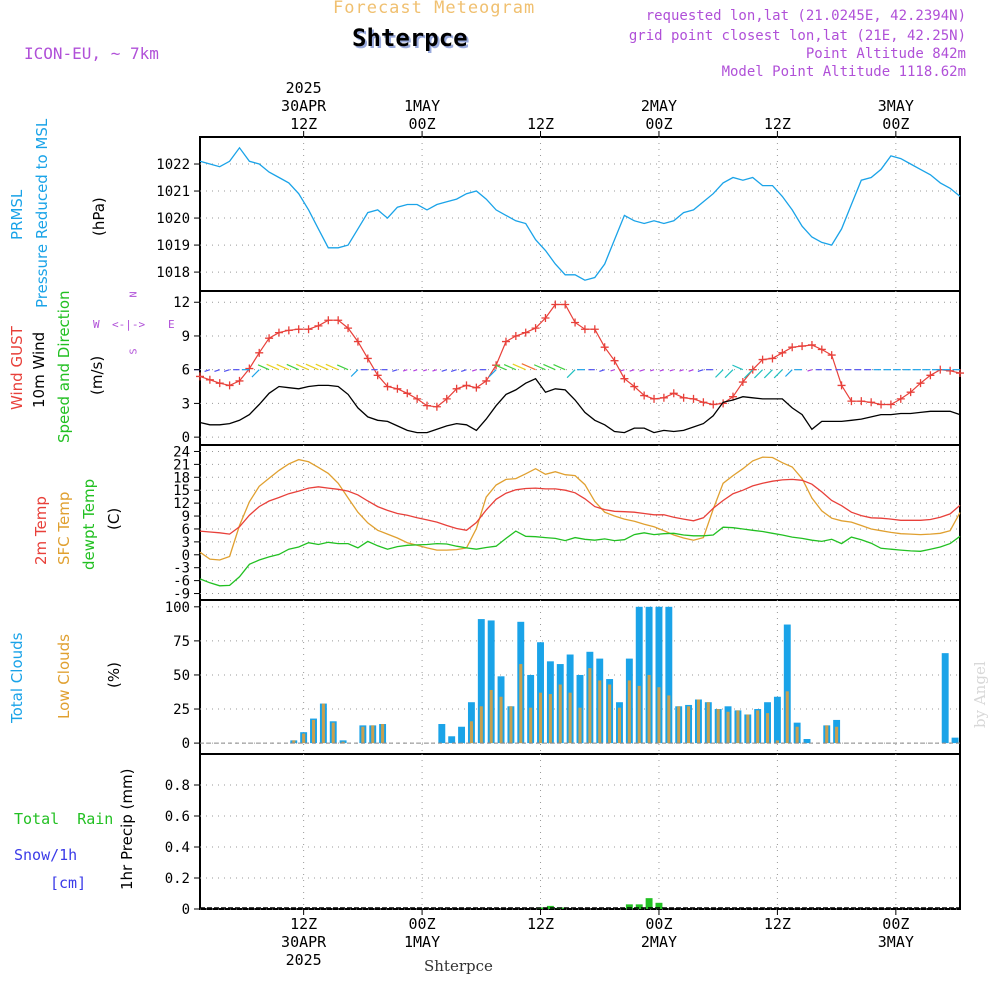 The image size is (1000, 1000). Describe the element at coordinates (434, 9) in the screenshot. I see `forecast-title: Forecast Meteogram` at that location.